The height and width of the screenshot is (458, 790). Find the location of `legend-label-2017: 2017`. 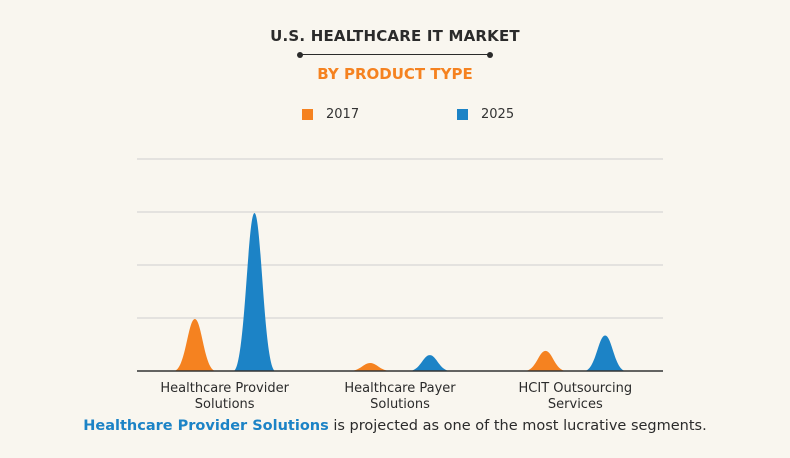

legend-label-2017: 2017 is located at coordinates (343, 114).